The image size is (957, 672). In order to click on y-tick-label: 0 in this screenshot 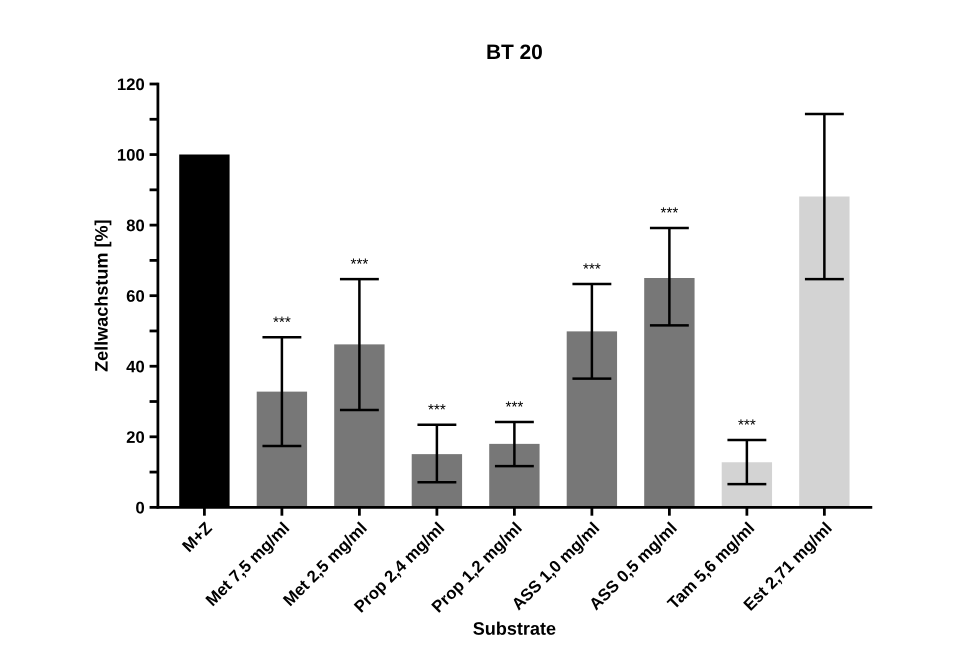, I will do `click(140, 508)`.